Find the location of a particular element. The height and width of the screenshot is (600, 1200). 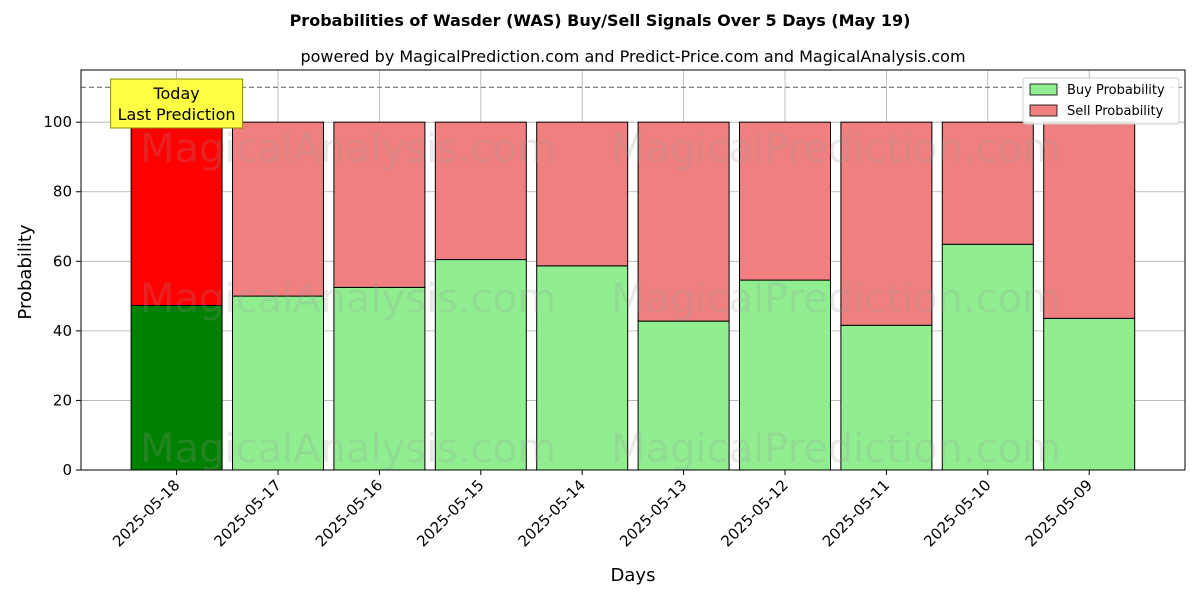

legend-frame is located at coordinates (1101, 101).